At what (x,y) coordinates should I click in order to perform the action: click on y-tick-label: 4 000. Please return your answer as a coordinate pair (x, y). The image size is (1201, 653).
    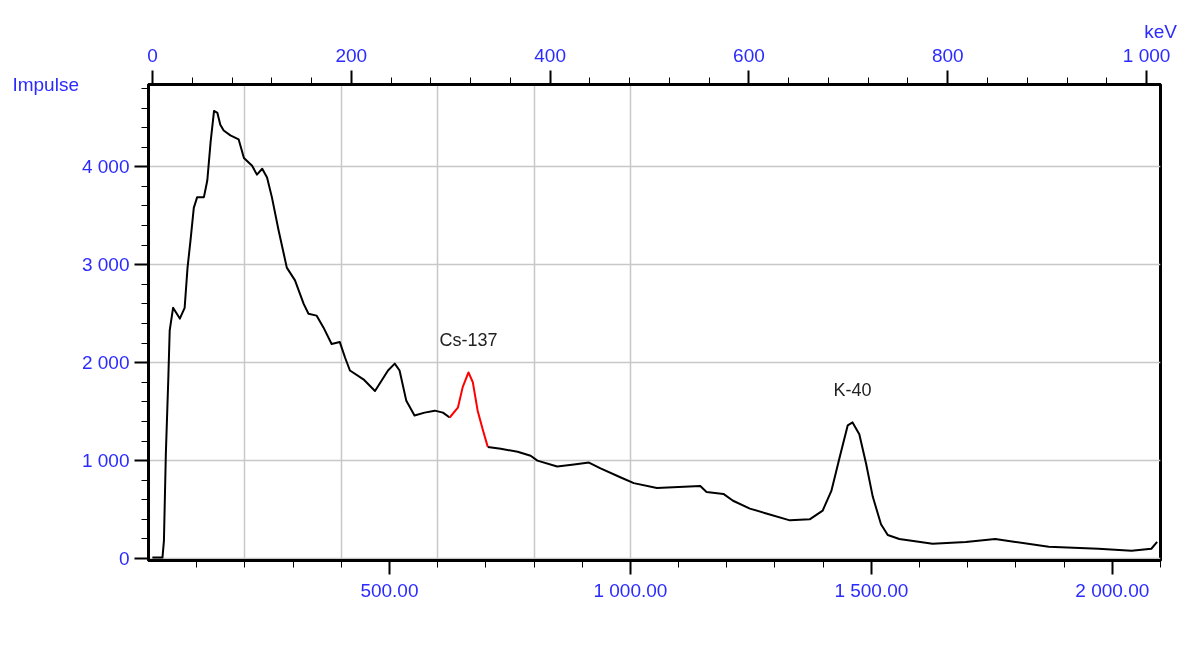
    Looking at the image, I should click on (105, 167).